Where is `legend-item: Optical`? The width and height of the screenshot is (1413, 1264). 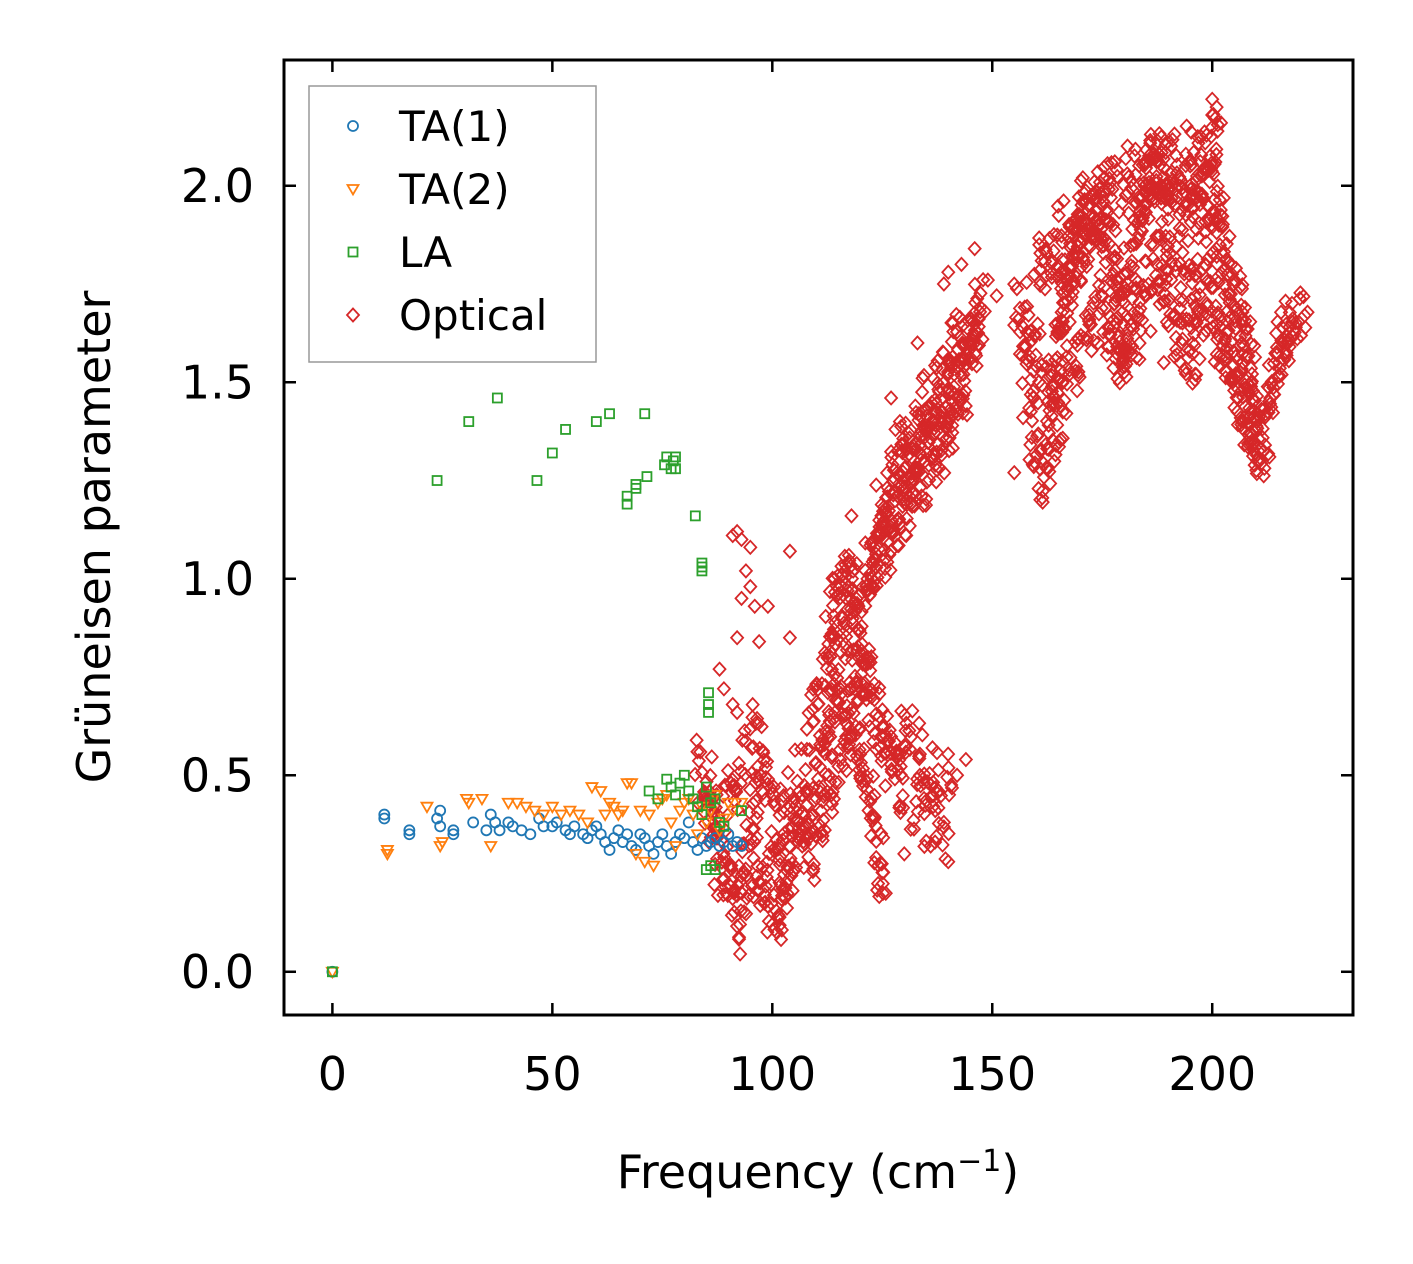
legend-item: Optical is located at coordinates (446, 315).